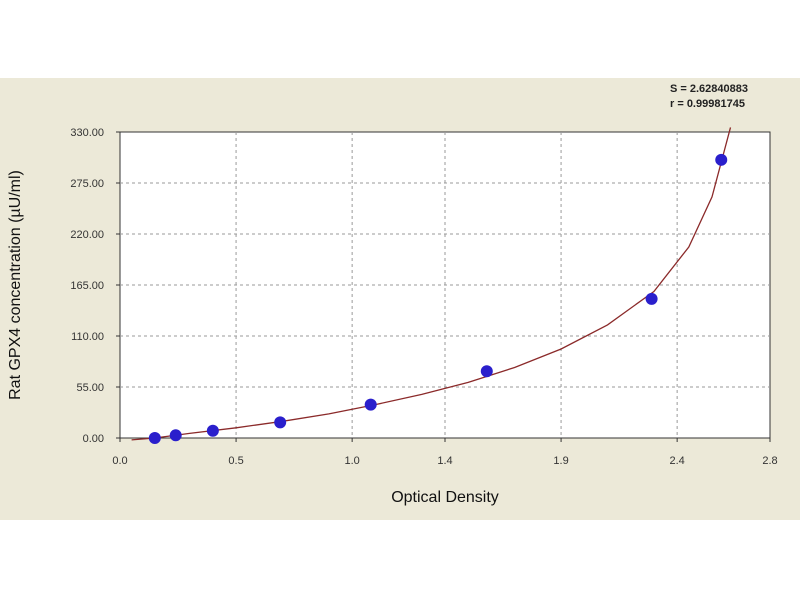 The height and width of the screenshot is (600, 800). I want to click on y-tick-label: 0.00, so click(93, 439).